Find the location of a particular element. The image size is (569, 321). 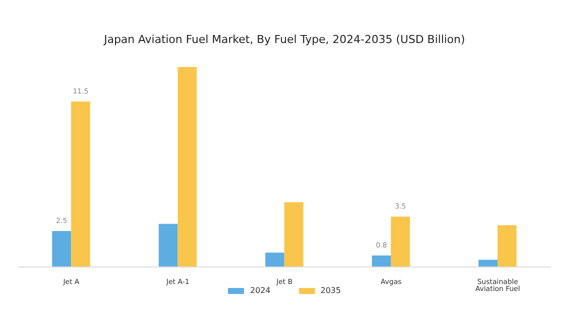

legend-label: 2035 is located at coordinates (330, 290).